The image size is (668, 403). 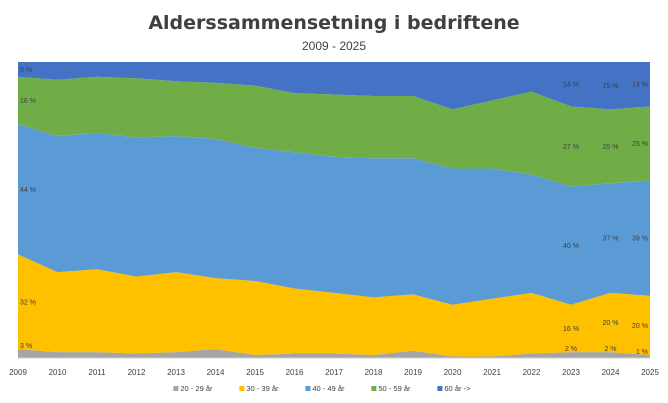 I want to click on data-label-2024-s1: 20 %, so click(x=611, y=323).